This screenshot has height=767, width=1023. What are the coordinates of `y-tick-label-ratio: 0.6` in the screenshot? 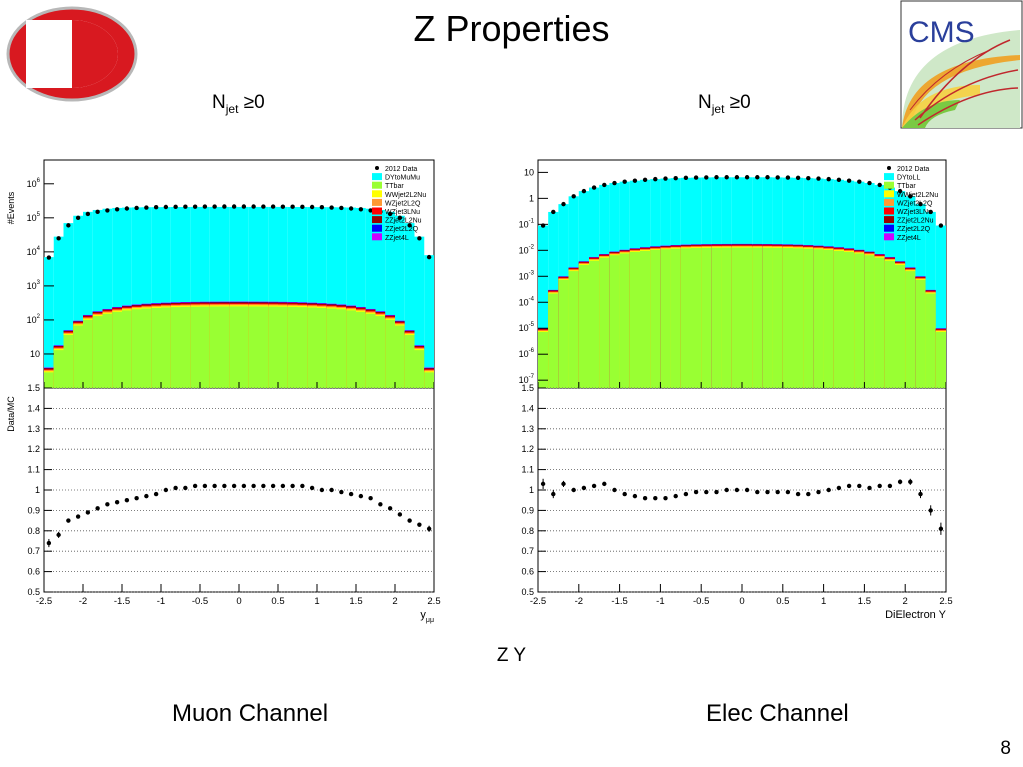 It's located at (527, 572).